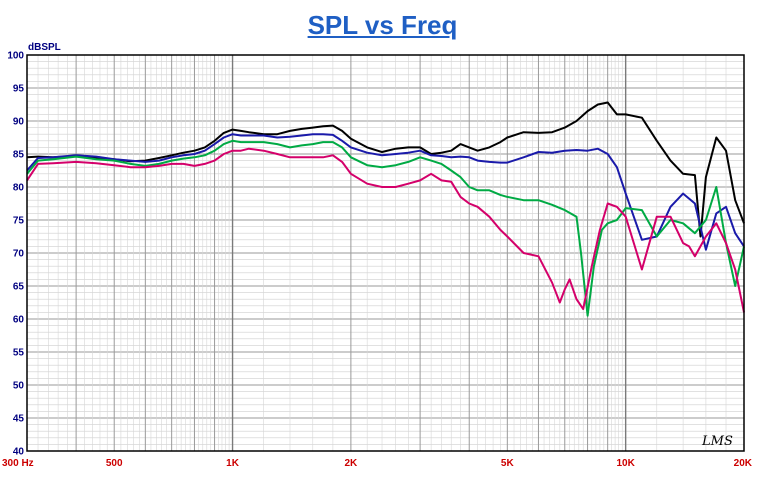  What do you see at coordinates (19, 221) in the screenshot?
I see `y-tick-label: 75` at bounding box center [19, 221].